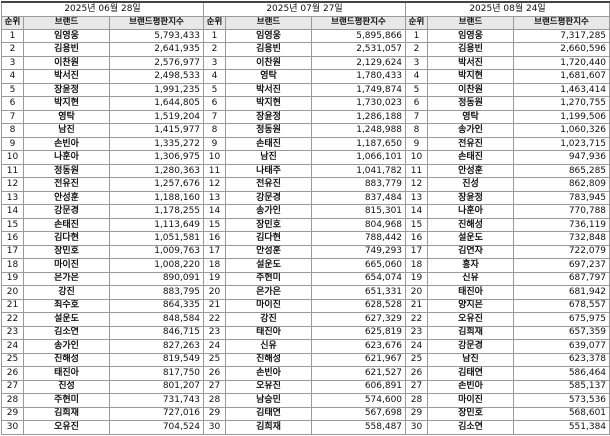 This screenshot has width=610, height=436. Describe the element at coordinates (561, 63) in the screenshot. I see `index-value-cell: 1,720,440` at that location.